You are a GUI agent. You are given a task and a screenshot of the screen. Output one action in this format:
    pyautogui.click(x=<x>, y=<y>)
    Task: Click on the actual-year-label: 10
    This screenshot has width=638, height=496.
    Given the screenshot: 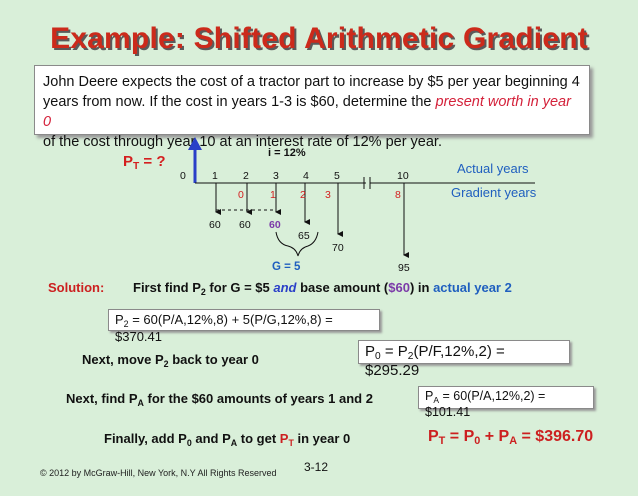 What is the action you would take?
    pyautogui.click(x=403, y=176)
    